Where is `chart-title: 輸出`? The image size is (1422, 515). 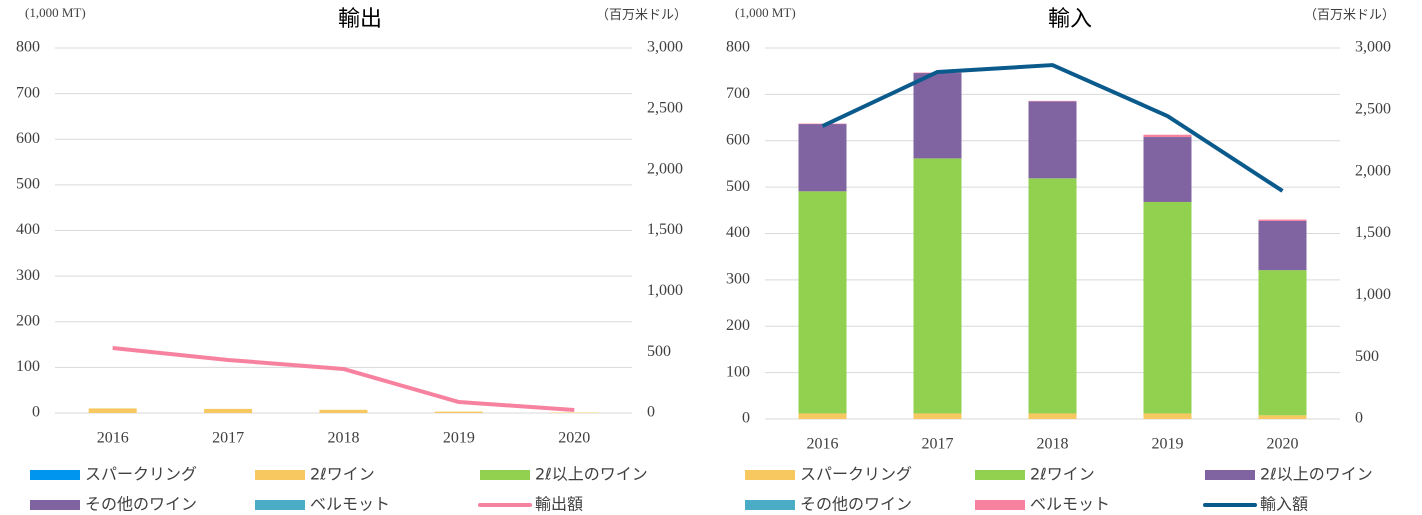
chart-title: 輸出 is located at coordinates (360, 19).